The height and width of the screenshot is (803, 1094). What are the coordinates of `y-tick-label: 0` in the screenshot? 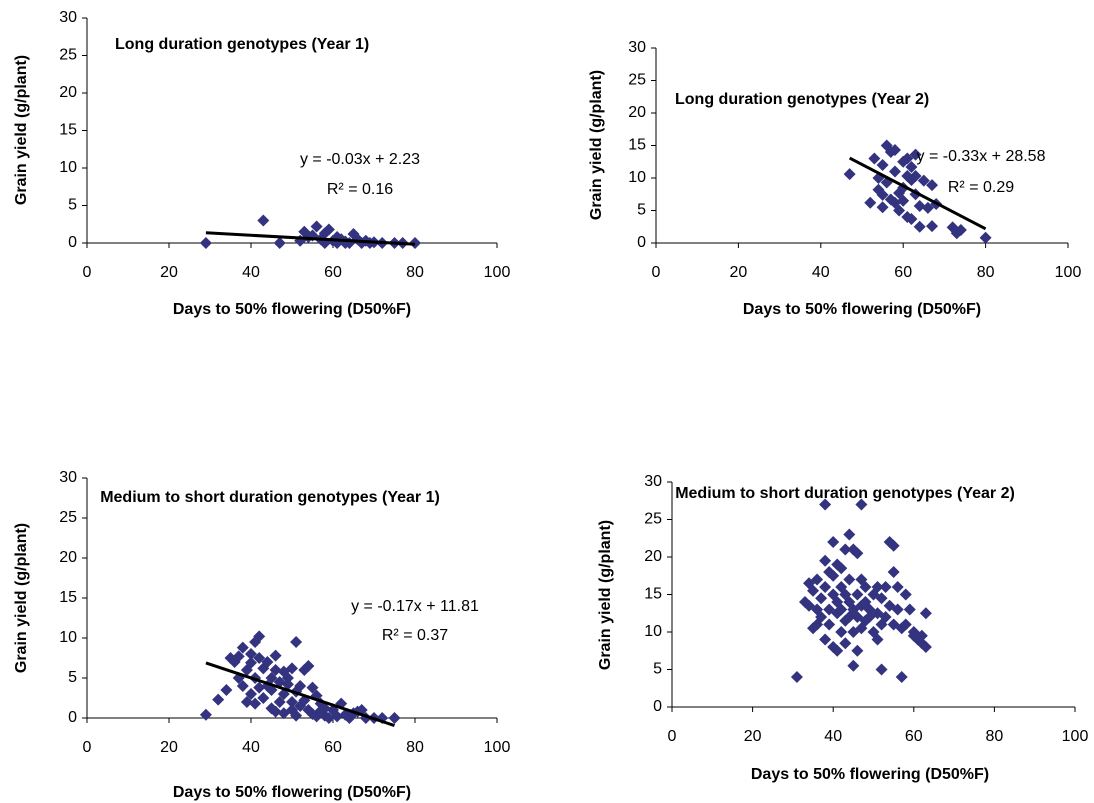 It's located at (72, 242).